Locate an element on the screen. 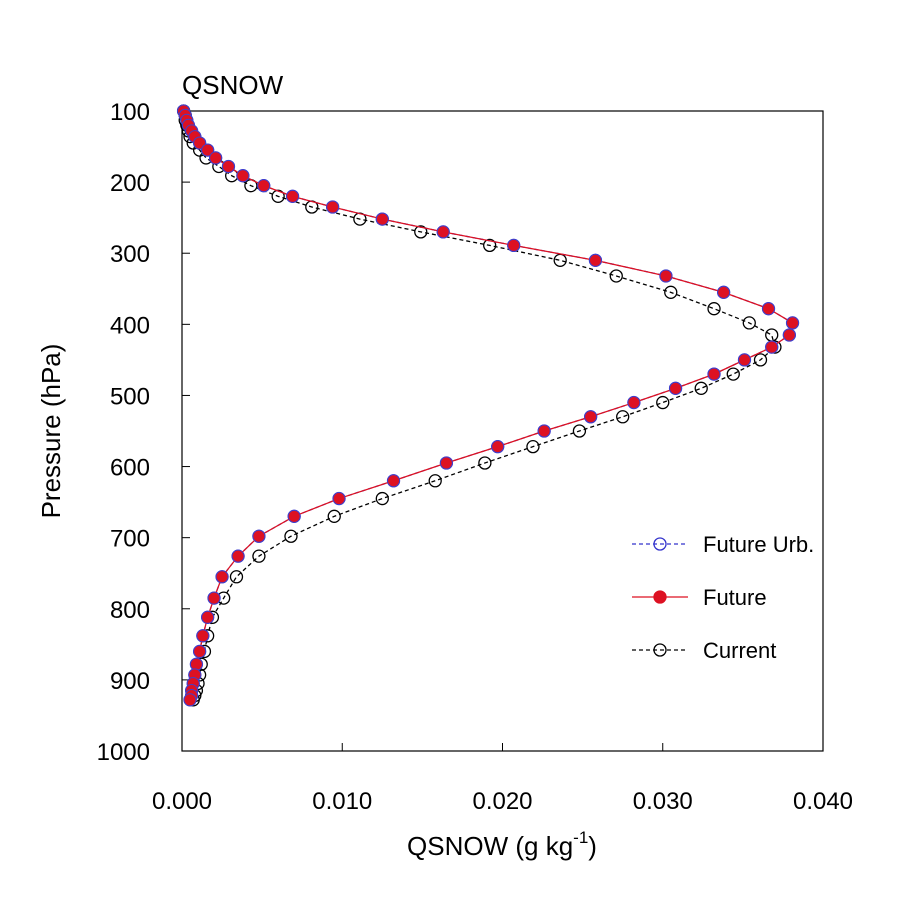  legend-label: Future is located at coordinates (735, 597).